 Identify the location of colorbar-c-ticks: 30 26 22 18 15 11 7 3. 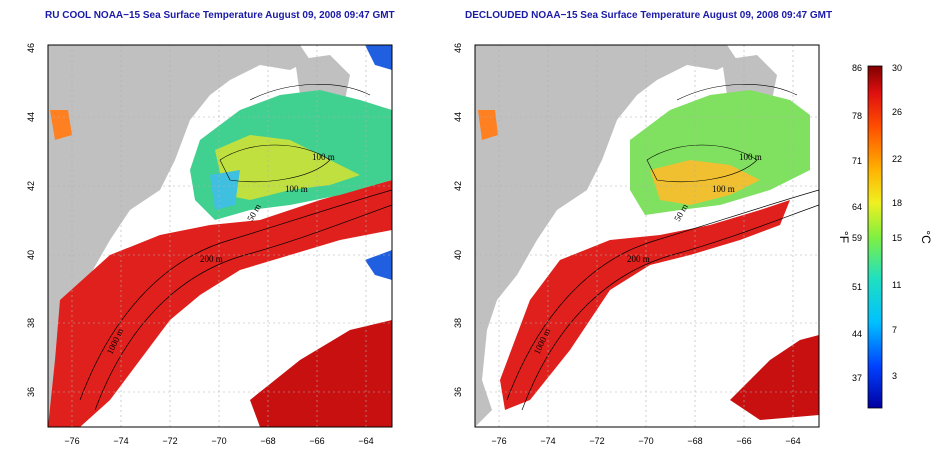
(897, 222).